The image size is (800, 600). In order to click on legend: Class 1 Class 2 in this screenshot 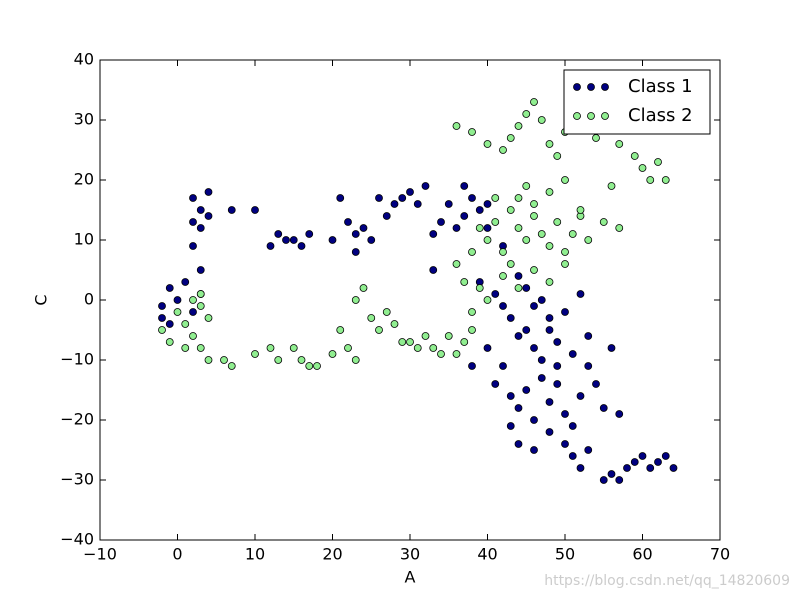, I will do `click(637, 102)`.